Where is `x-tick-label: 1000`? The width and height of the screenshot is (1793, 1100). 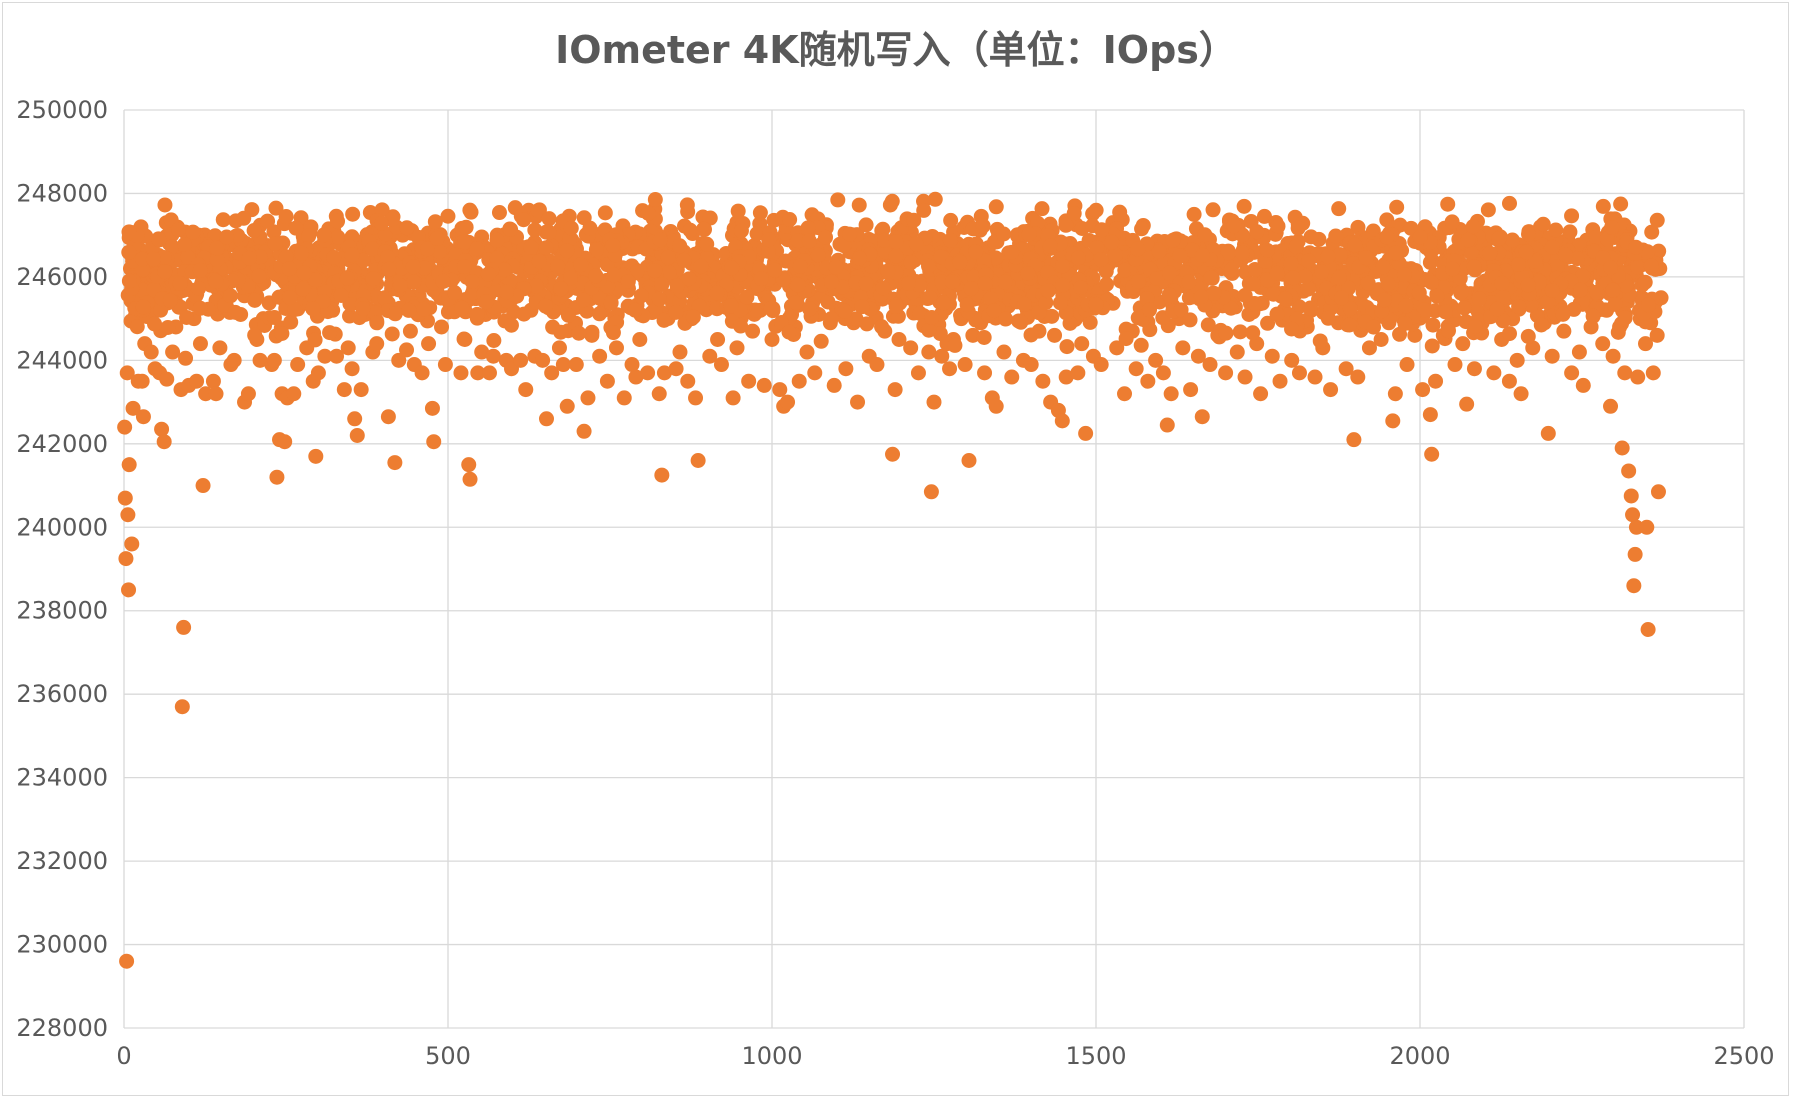 x-tick-label: 1000 is located at coordinates (771, 1056).